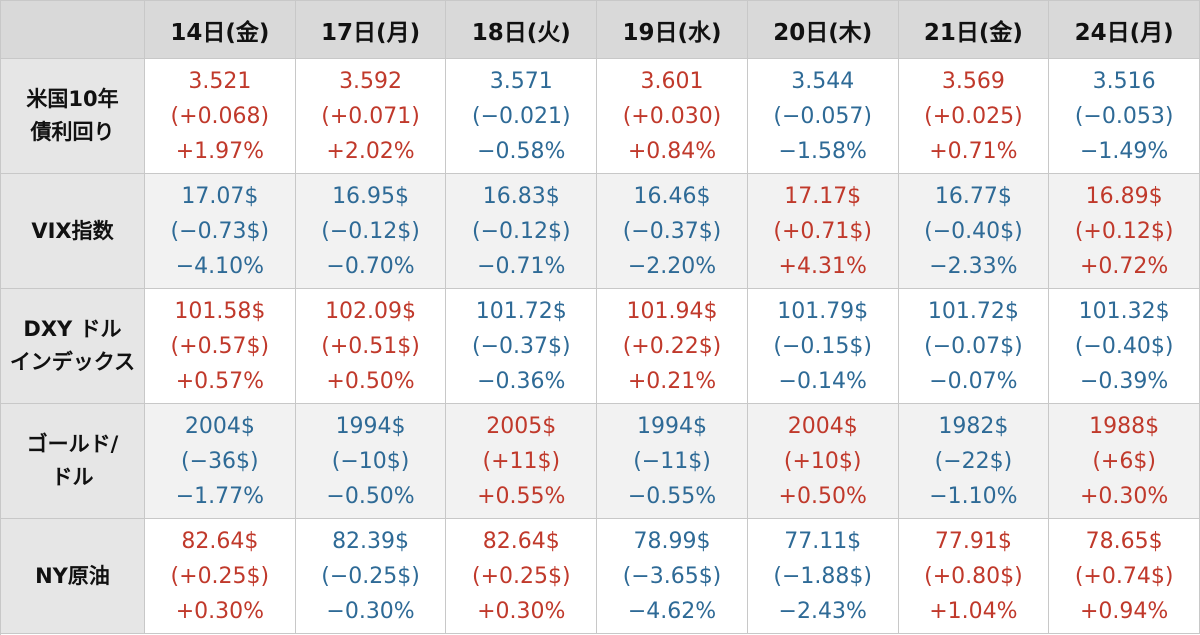 Image resolution: width=1200 pixels, height=635 pixels. Describe the element at coordinates (220, 346) in the screenshot. I see `quote-cell: 101.58$ (+0.57$) +0.57%` at that location.